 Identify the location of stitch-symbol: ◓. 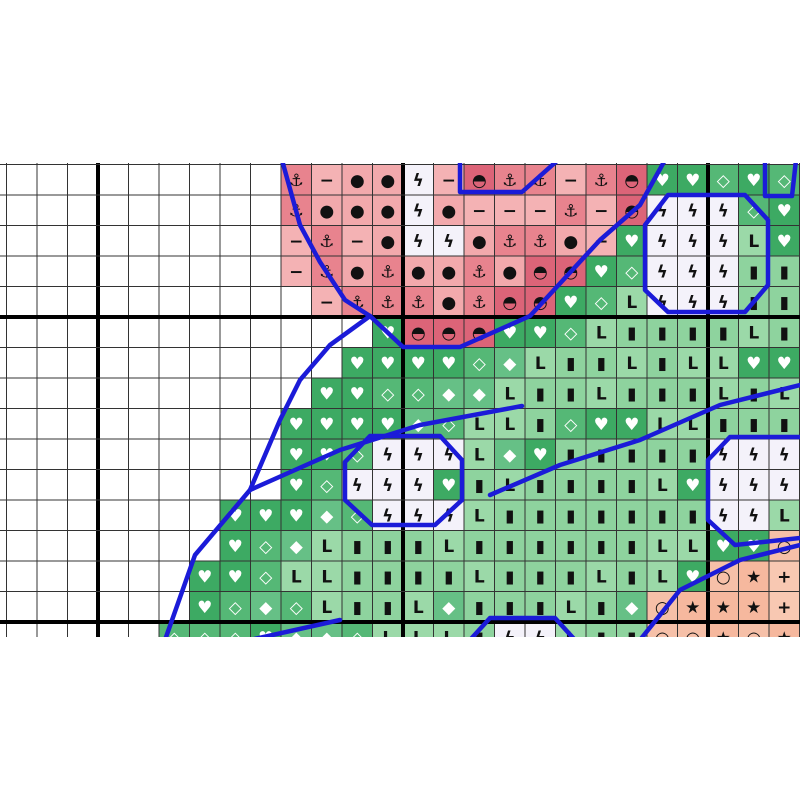
(540, 272).